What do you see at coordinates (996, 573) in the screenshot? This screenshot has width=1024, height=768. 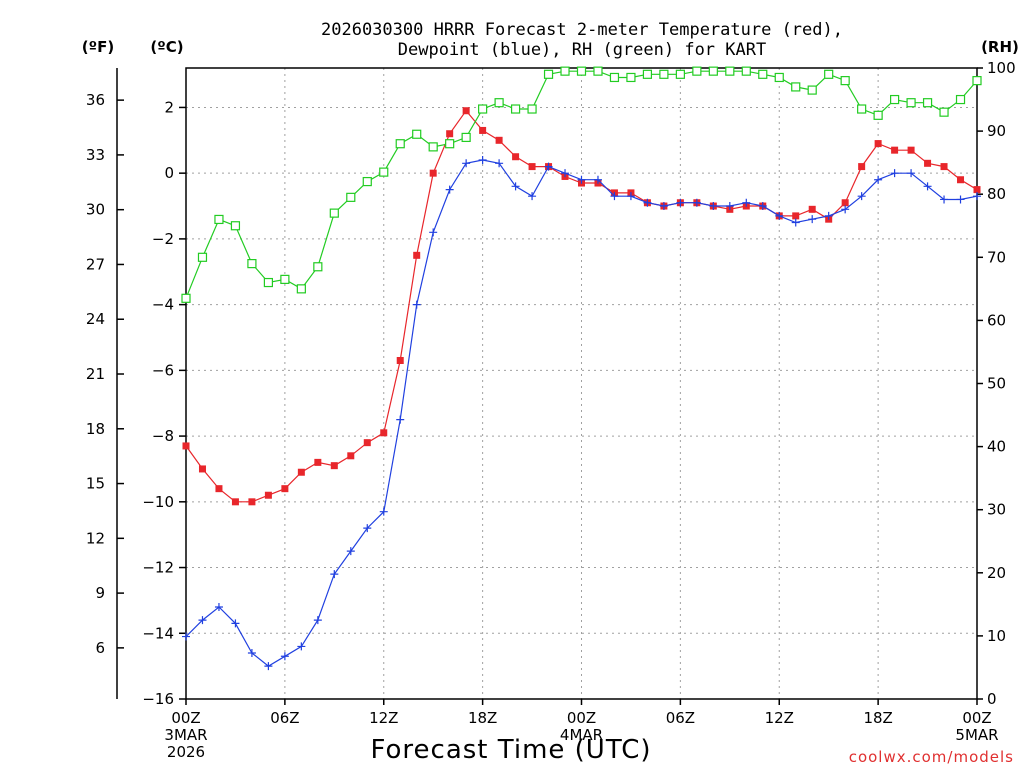 I see `rh-tick-label: 20` at bounding box center [996, 573].